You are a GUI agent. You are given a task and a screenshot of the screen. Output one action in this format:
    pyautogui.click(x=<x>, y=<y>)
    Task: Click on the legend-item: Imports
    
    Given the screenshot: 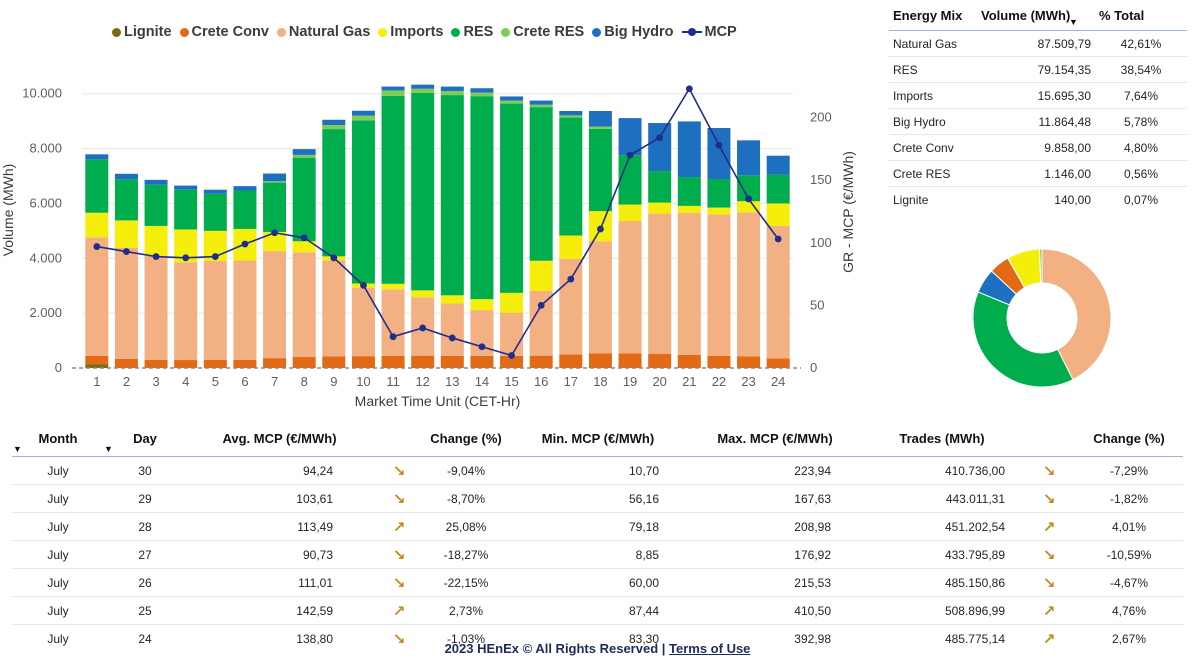 What is the action you would take?
    pyautogui.click(x=410, y=32)
    